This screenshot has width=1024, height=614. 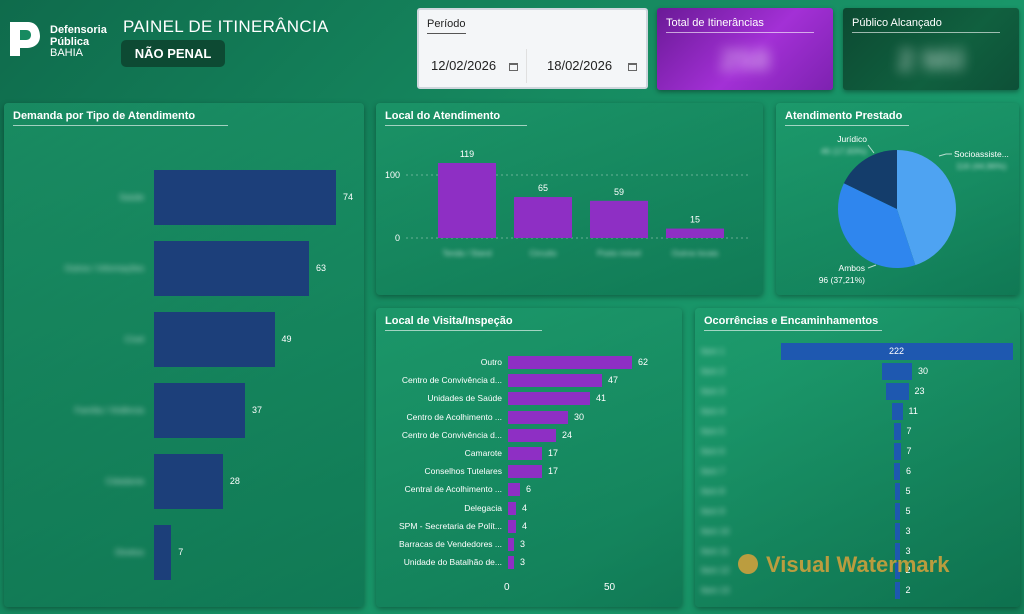 What do you see at coordinates (523, 544) in the screenshot?
I see `visita-value-label: 3` at bounding box center [523, 544].